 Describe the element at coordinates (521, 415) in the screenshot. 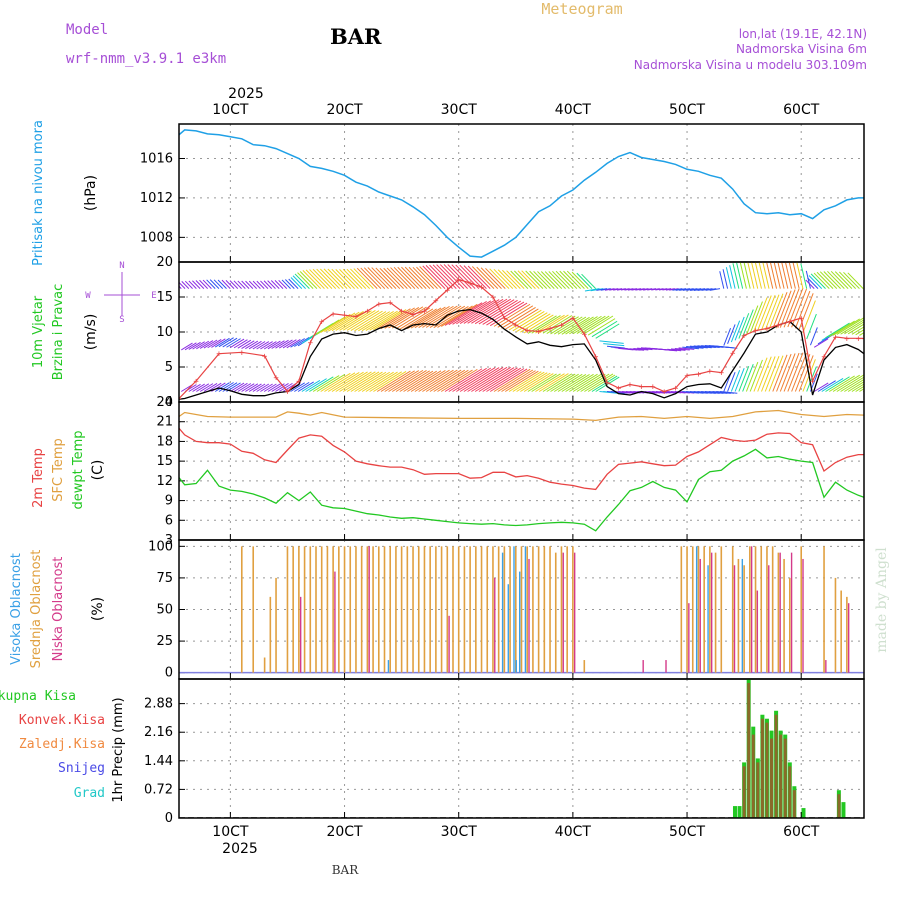

I see `sfc-temp-line` at that location.